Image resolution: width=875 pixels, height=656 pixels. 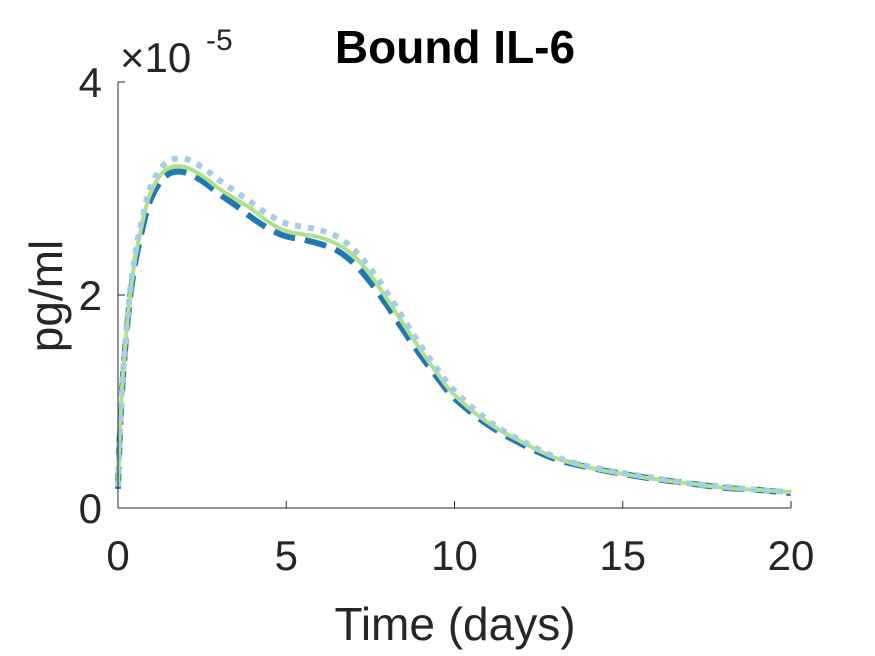 I want to click on y-tick-label: 0, so click(x=90, y=508).